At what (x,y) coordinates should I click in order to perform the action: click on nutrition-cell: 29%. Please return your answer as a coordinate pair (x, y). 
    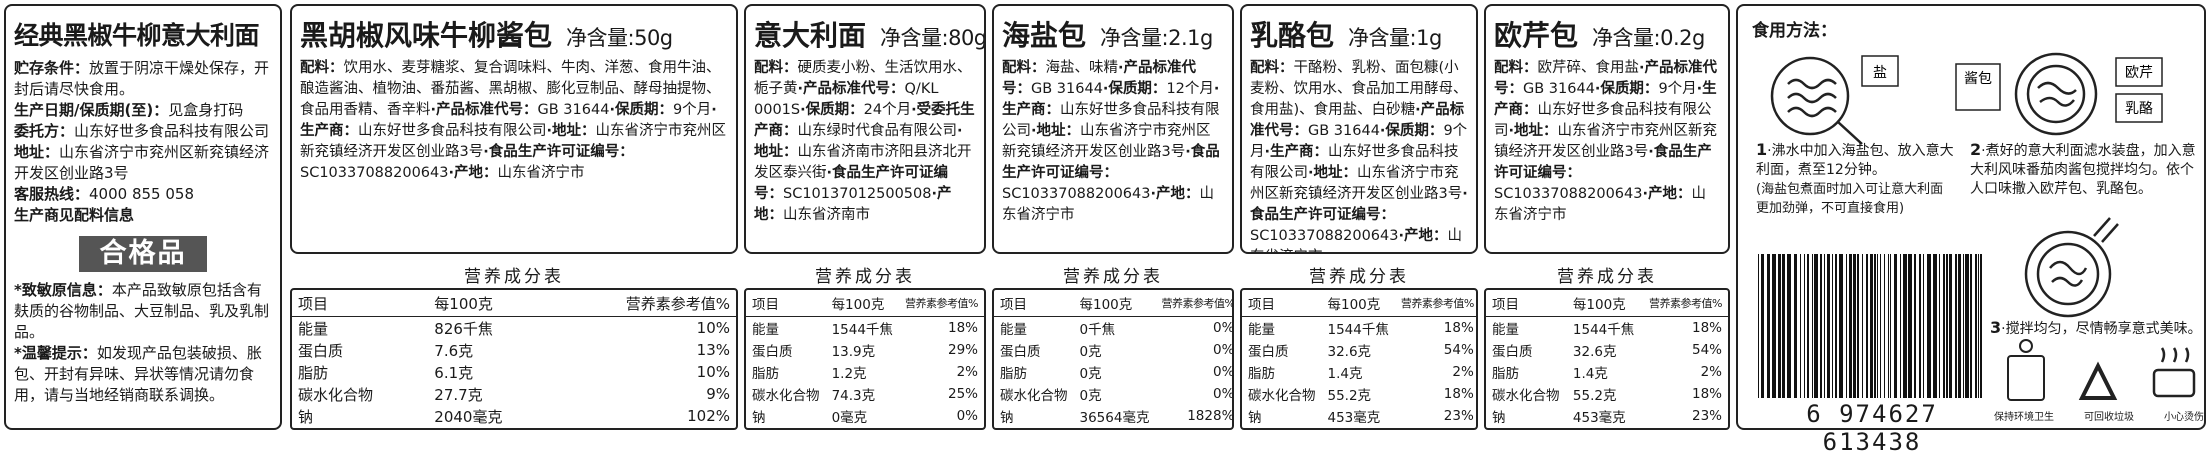
    Looking at the image, I should click on (962, 350).